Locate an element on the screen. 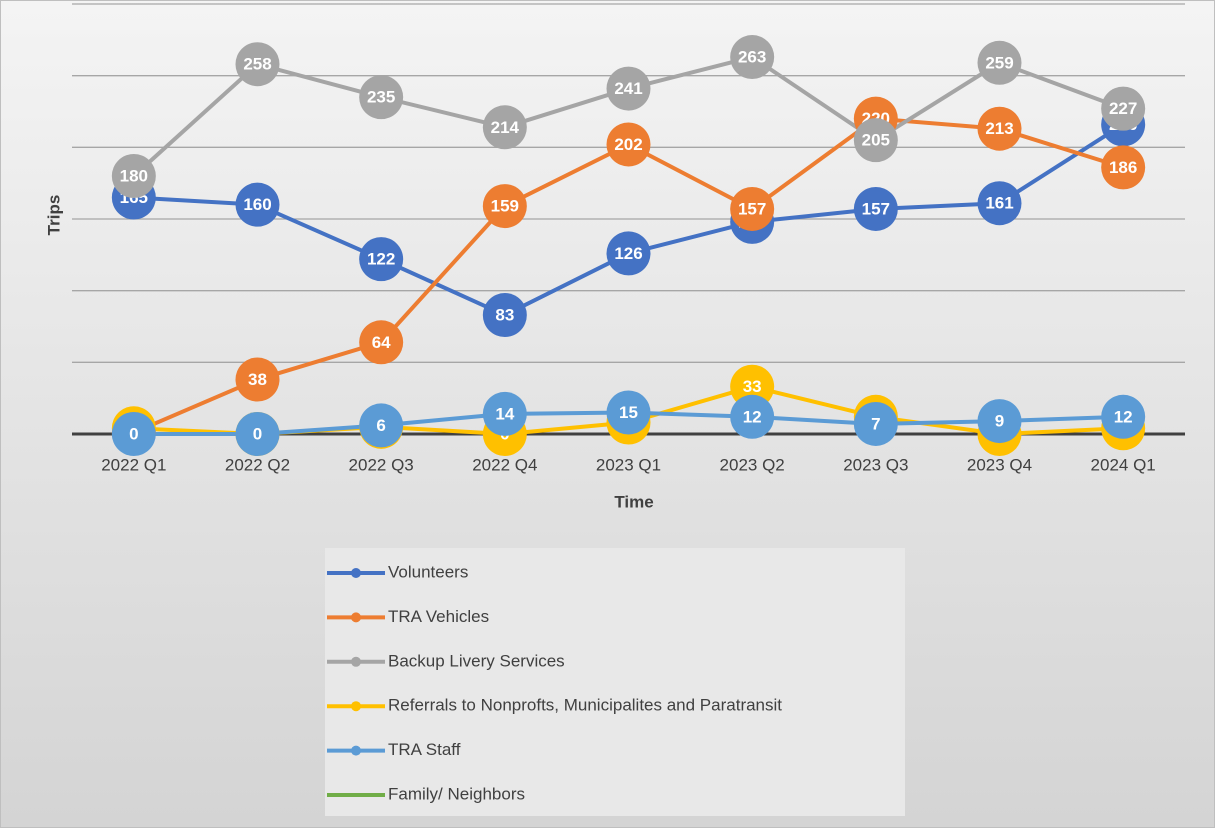 This screenshot has width=1215, height=828. data-label: 15 is located at coordinates (628, 412).